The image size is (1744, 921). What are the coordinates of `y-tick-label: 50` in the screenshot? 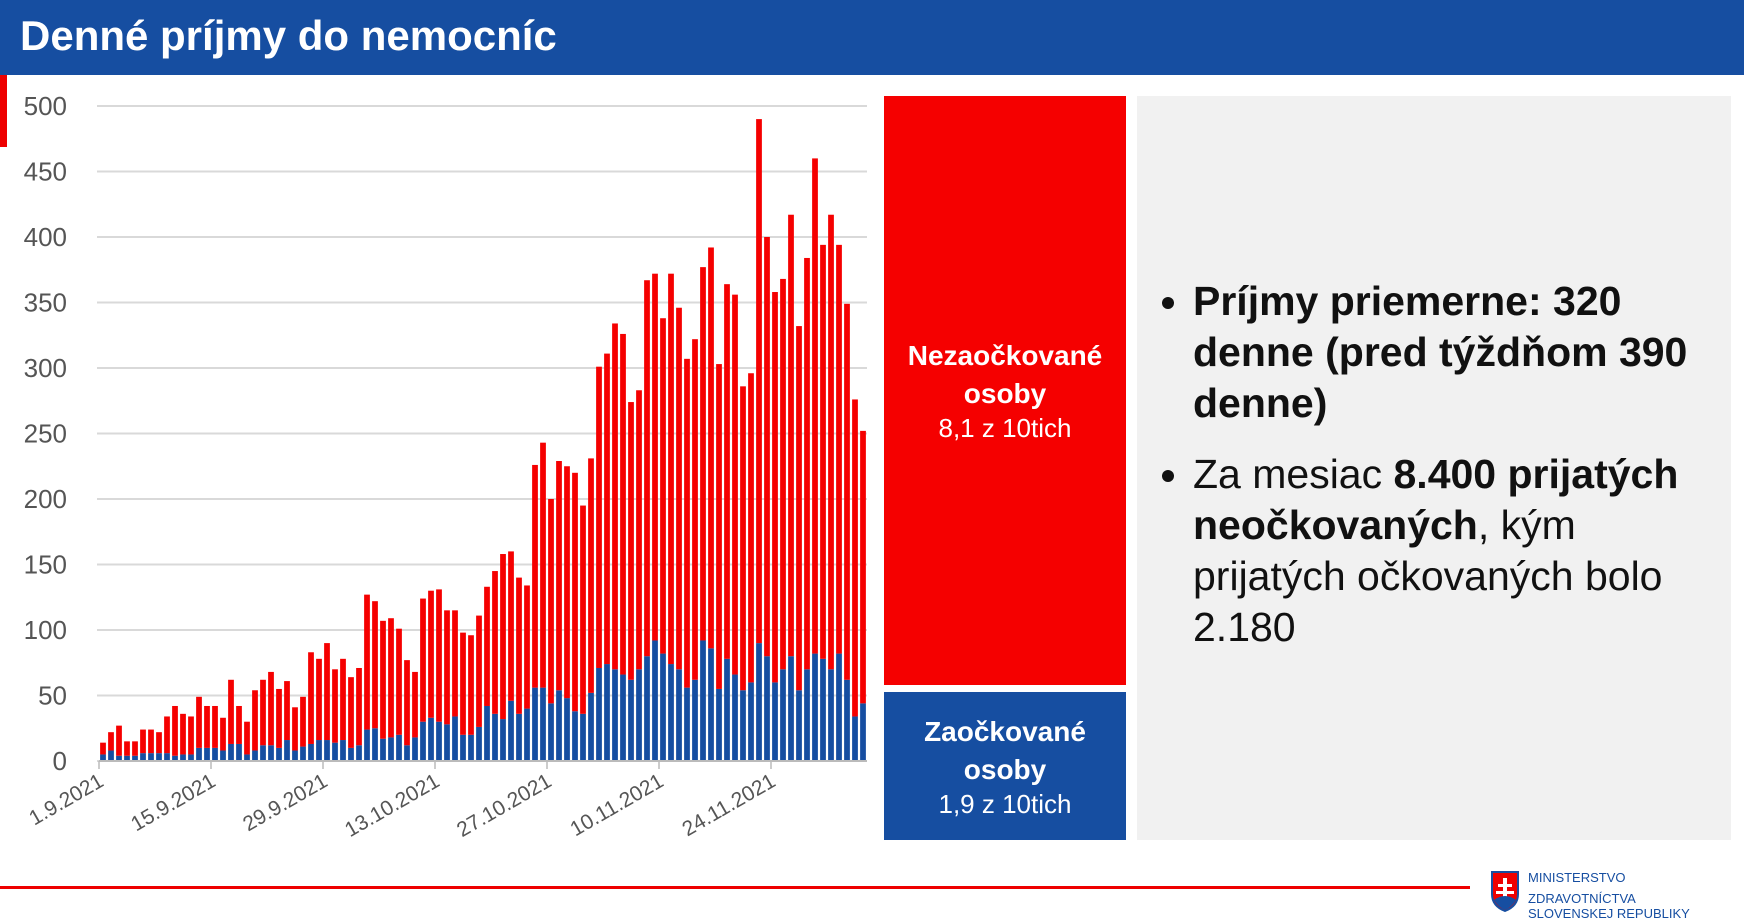 It's located at (52, 696).